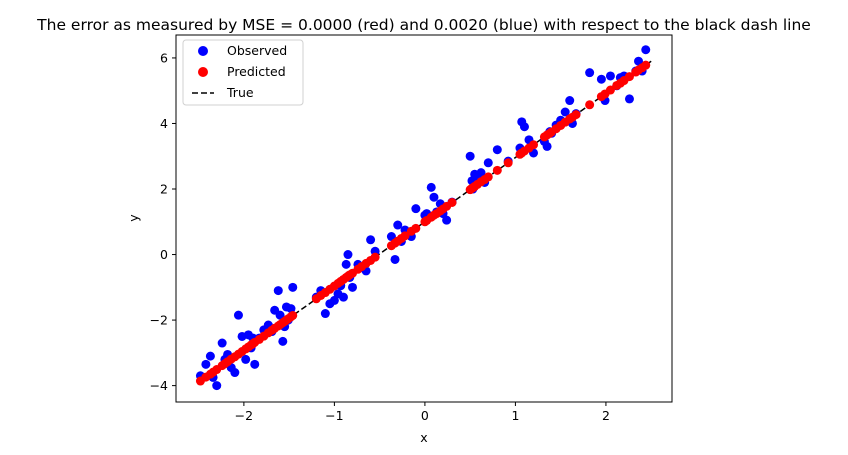 Image resolution: width=848 pixels, height=455 pixels. What do you see at coordinates (240, 92) in the screenshot?
I see `legend-true-label: True` at bounding box center [240, 92].